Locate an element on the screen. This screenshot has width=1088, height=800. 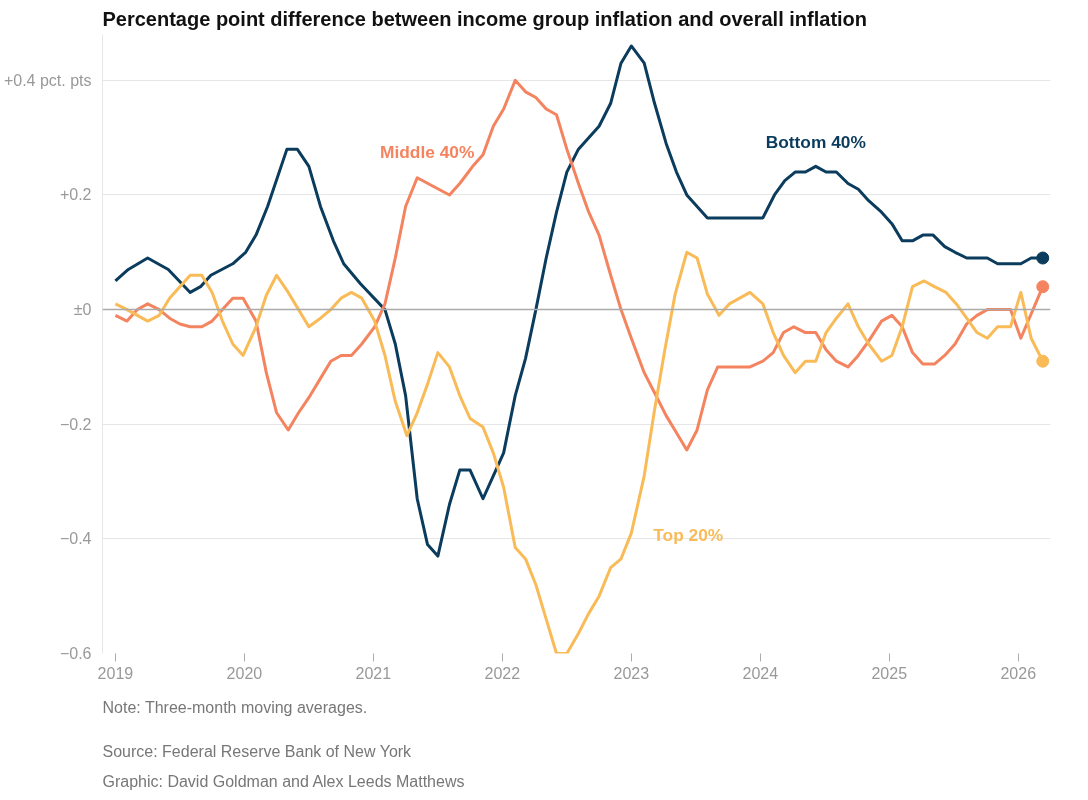
x-tick-label: 2019 is located at coordinates (115, 673).